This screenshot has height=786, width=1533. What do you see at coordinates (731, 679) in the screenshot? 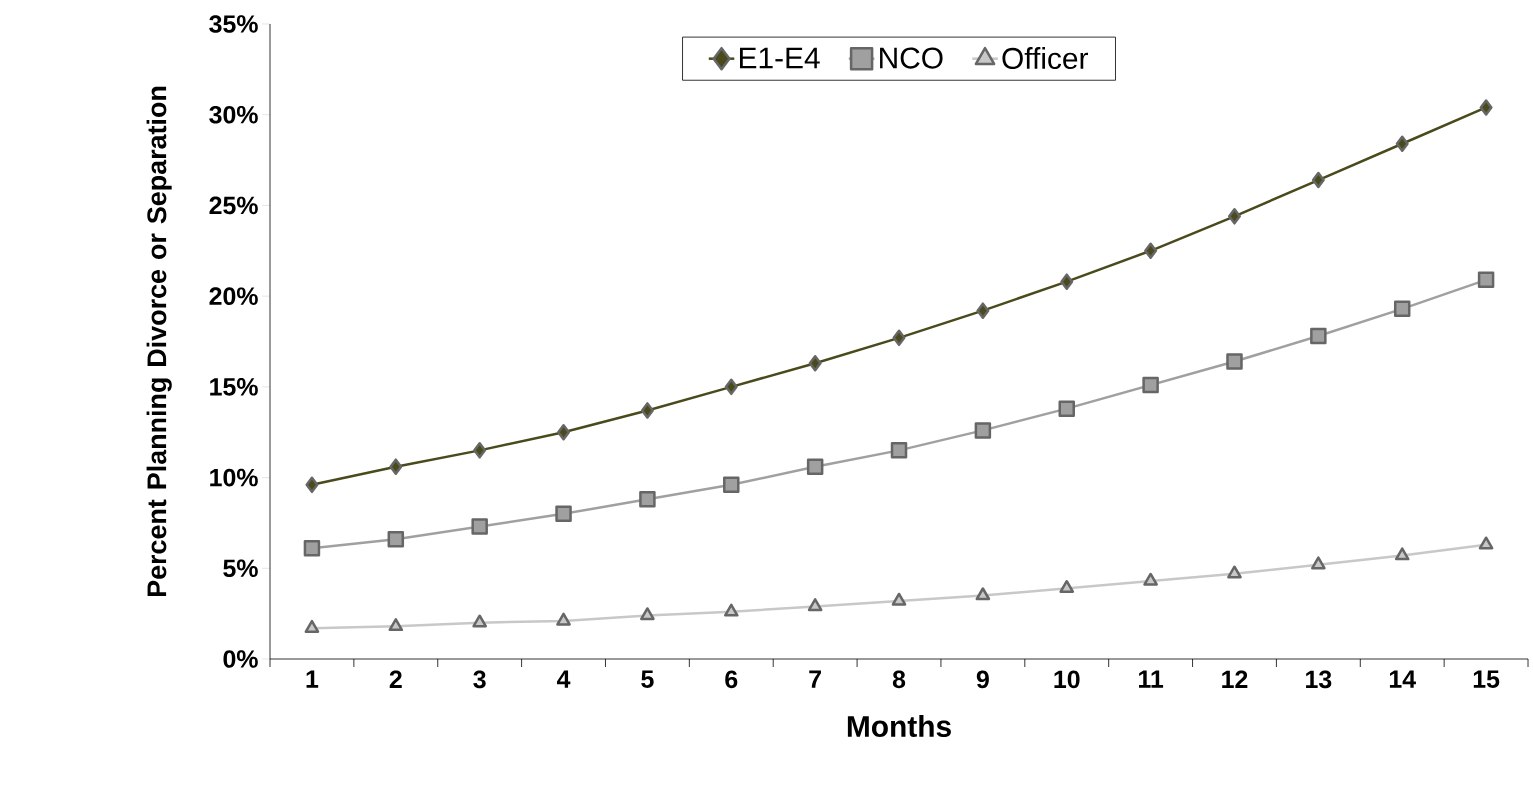
I see `x-tick-label: 6` at bounding box center [731, 679].